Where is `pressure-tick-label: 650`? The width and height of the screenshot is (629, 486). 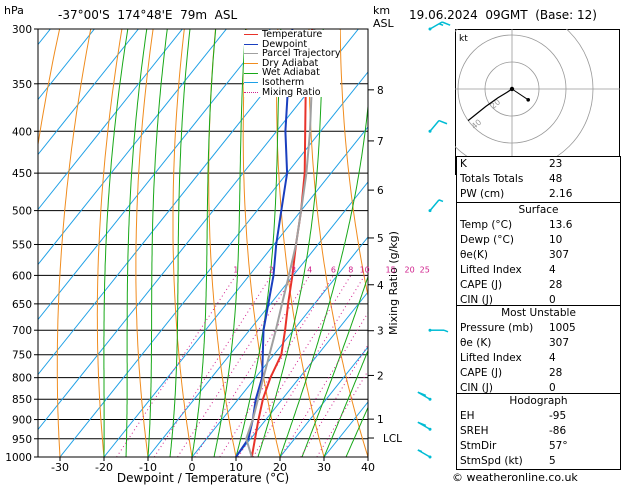
pressure-tick-label: 650 is located at coordinates (22, 305).